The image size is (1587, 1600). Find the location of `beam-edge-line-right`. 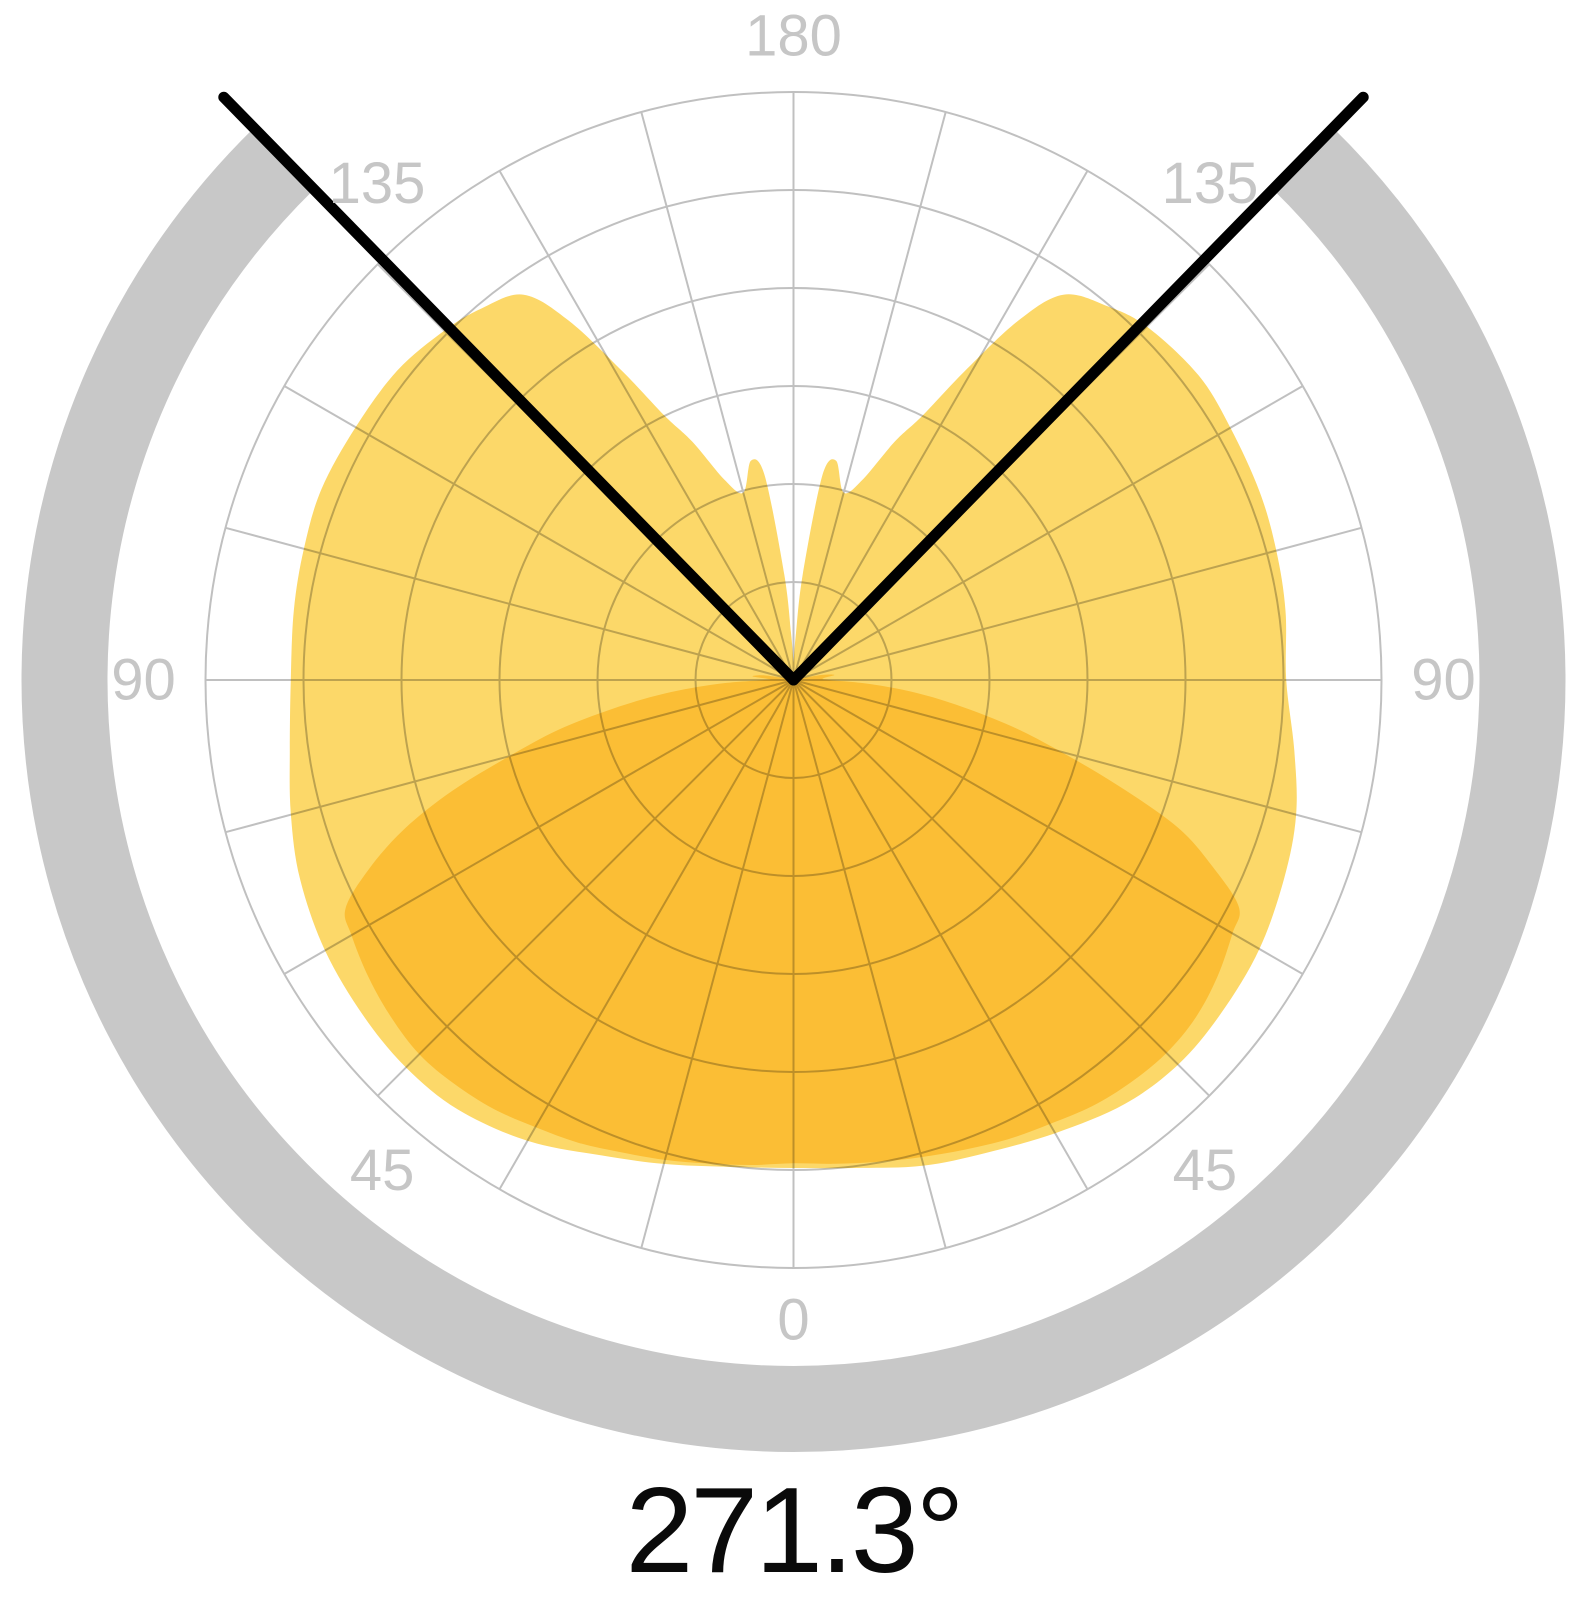

beam-edge-line-right is located at coordinates (1078, 388).